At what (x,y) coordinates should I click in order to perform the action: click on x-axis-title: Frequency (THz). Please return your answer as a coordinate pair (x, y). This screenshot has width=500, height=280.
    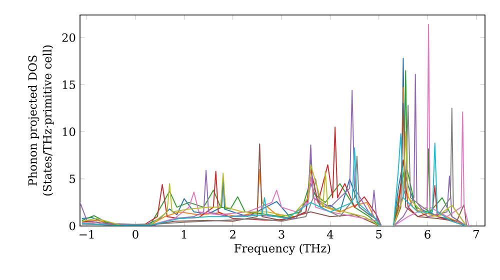
    Looking at the image, I should click on (282, 249).